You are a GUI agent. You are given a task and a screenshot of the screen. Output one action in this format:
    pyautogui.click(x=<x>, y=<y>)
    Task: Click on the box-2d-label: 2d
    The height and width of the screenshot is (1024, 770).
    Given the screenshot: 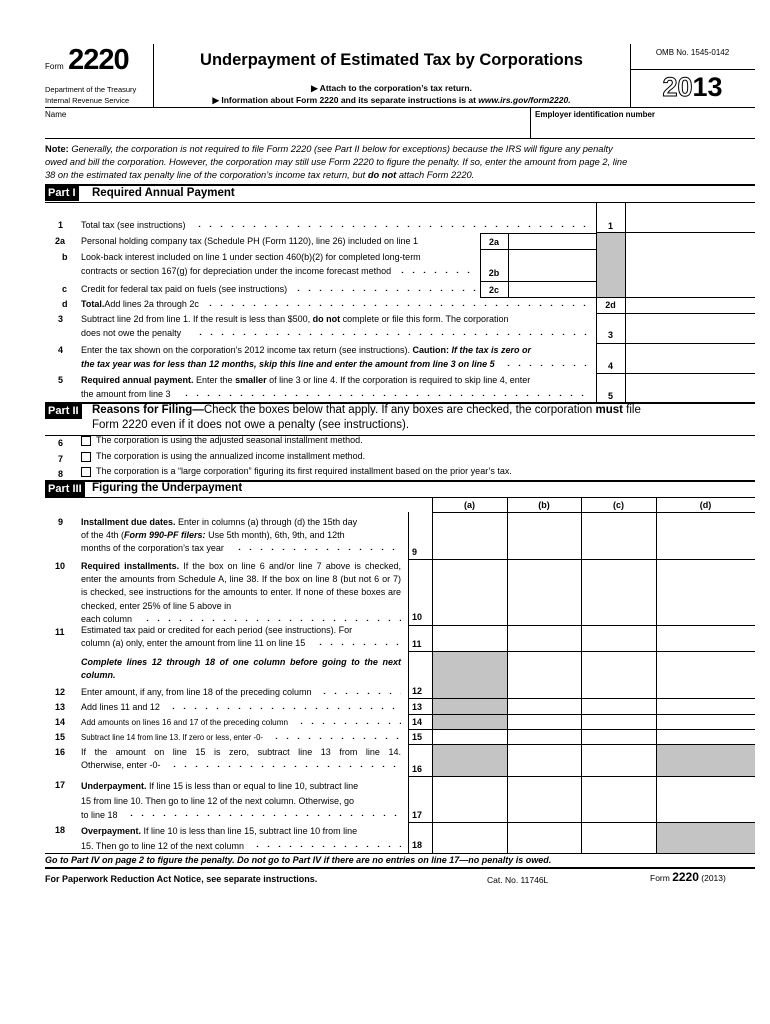 What is the action you would take?
    pyautogui.click(x=610, y=305)
    